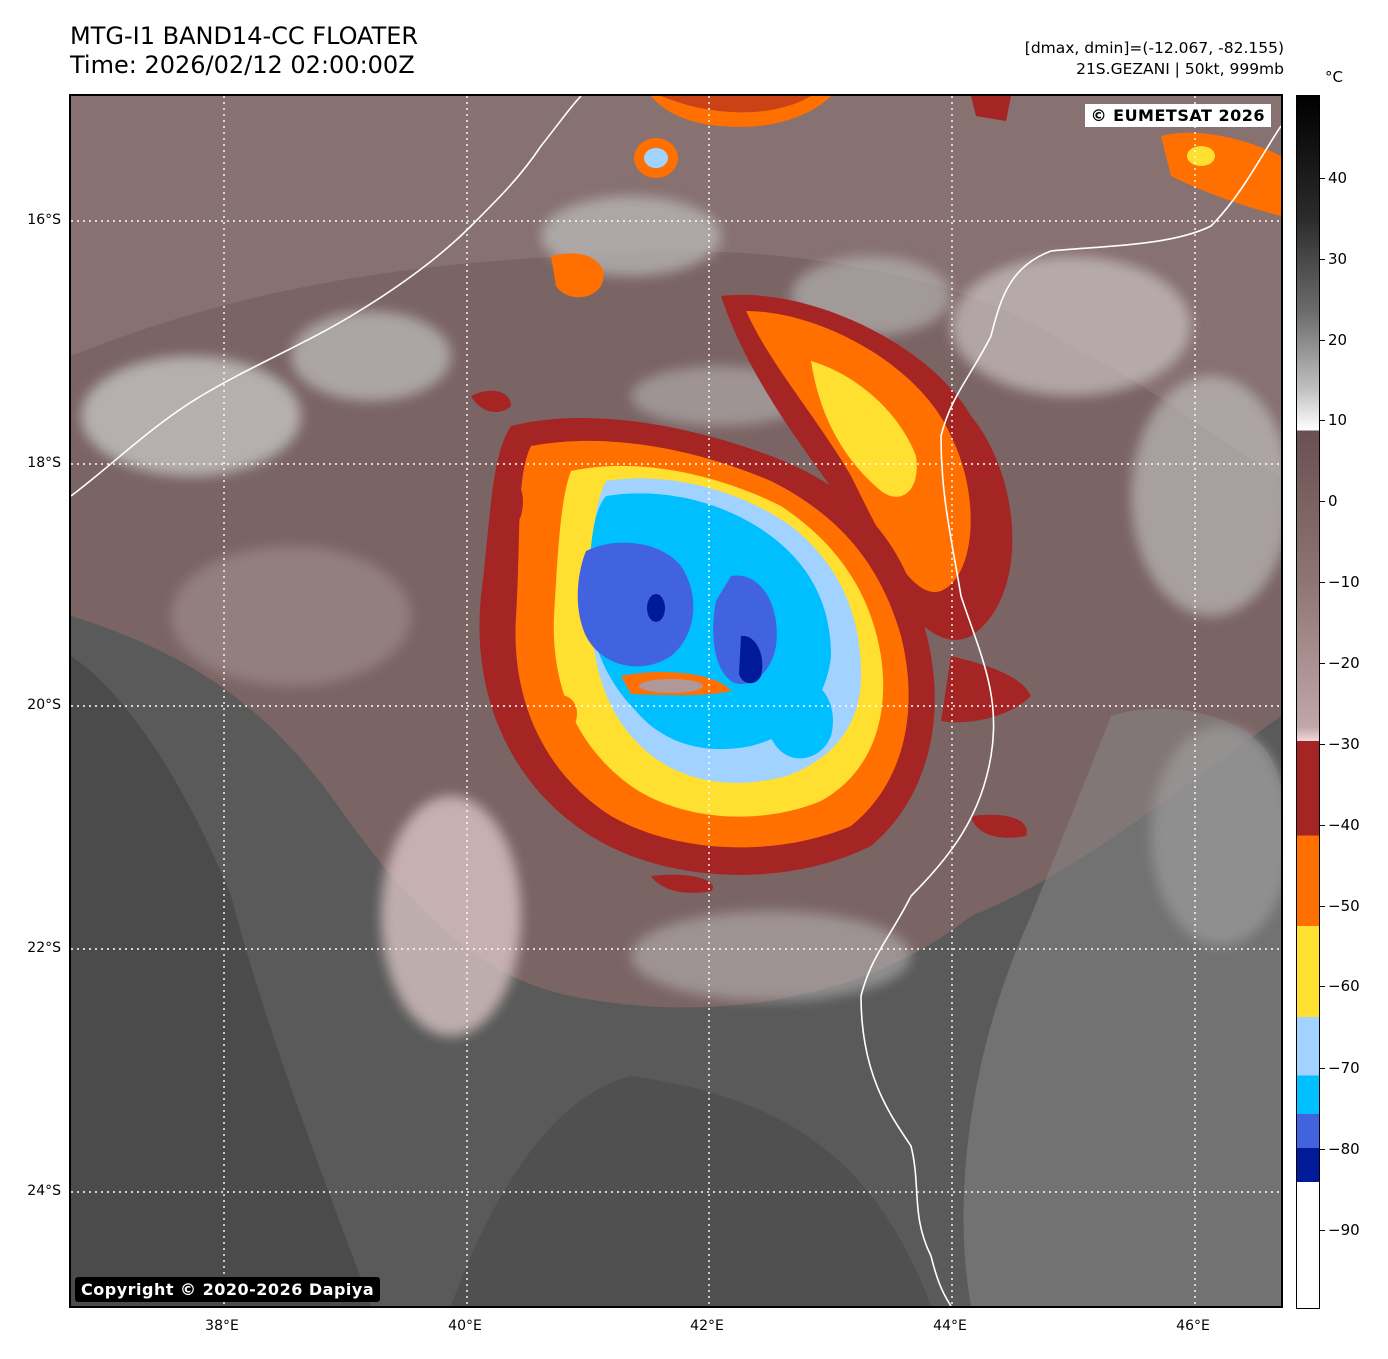 This screenshot has width=1388, height=1359. Describe the element at coordinates (1344, 1149) in the screenshot. I see `colorbar-tick-label: −80` at that location.